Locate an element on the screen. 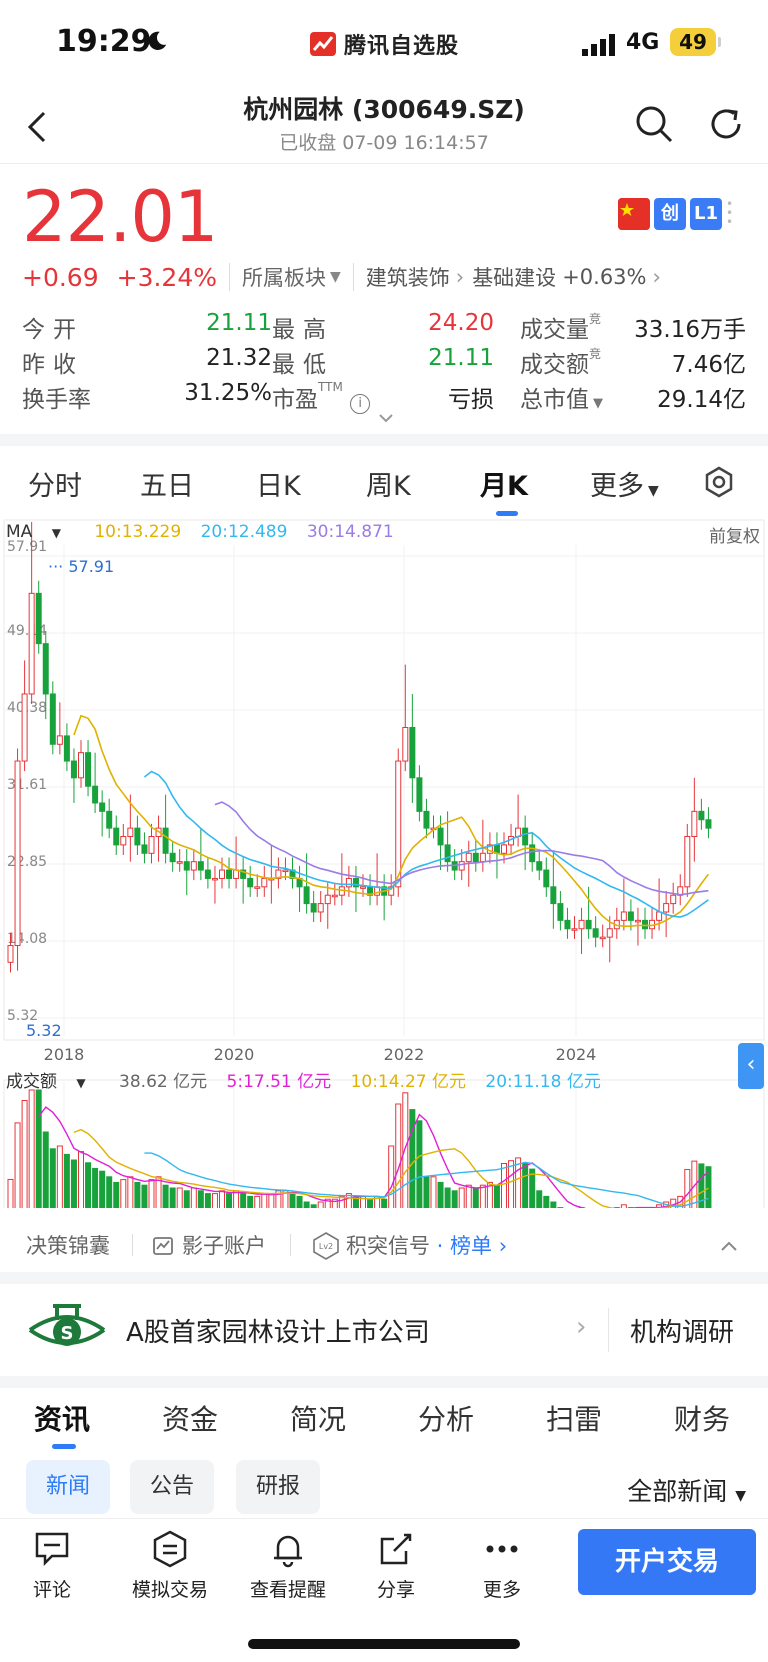 Image resolution: width=768 pixels, height=1662 pixels. chip-announcements: 公告 is located at coordinates (172, 1487).